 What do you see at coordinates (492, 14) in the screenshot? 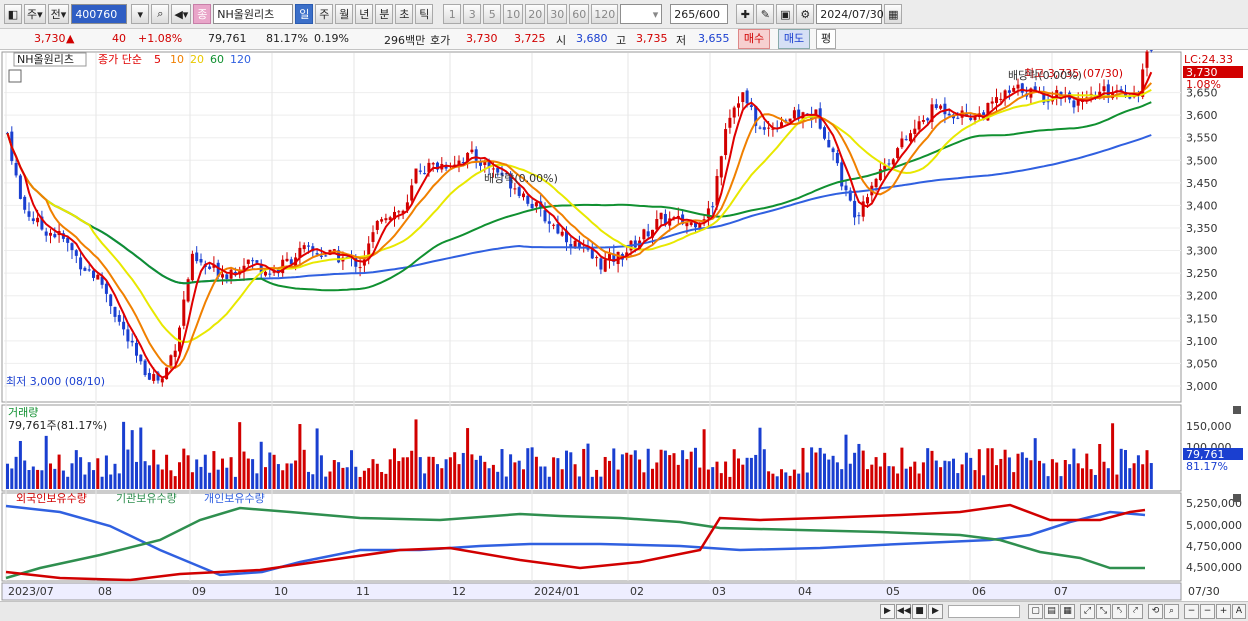
I see `unit-5: 5` at bounding box center [492, 14].